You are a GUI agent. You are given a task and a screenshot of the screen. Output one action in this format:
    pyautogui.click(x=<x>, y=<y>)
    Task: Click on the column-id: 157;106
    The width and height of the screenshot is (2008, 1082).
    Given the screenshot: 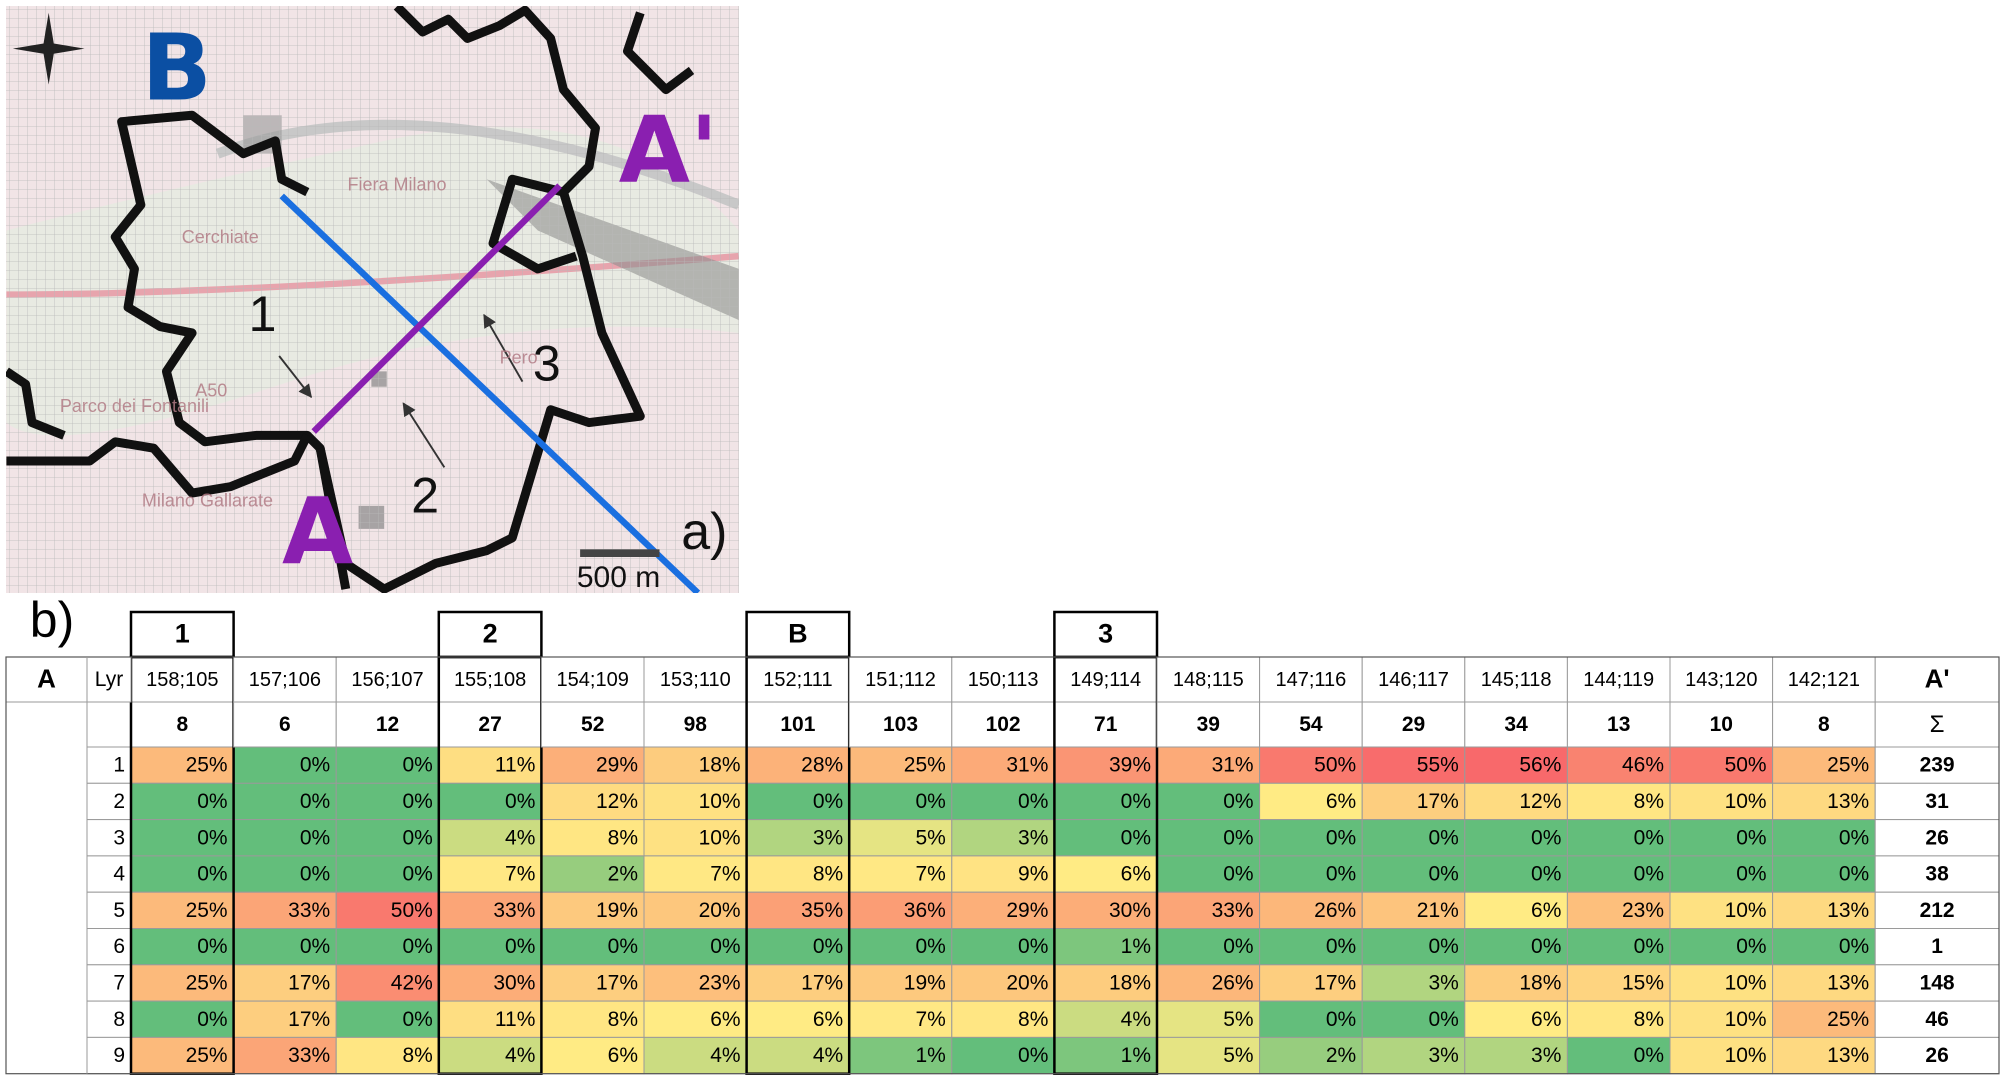 What is the action you would take?
    pyautogui.click(x=285, y=680)
    